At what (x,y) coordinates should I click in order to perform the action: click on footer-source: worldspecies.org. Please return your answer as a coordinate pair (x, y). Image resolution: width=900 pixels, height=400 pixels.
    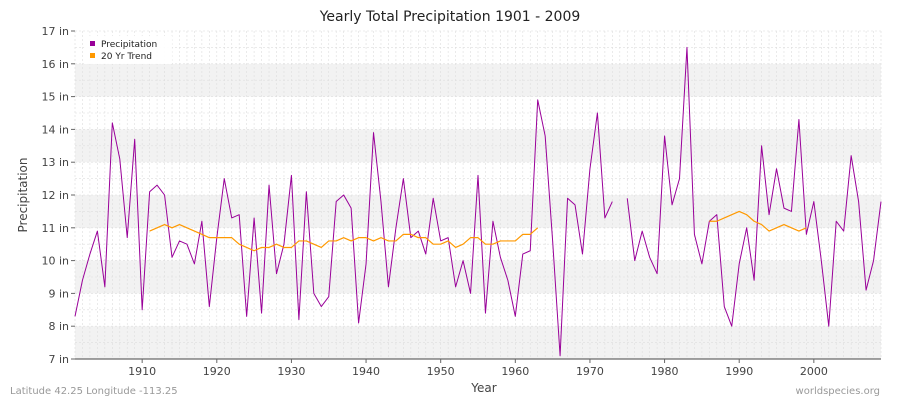
    Looking at the image, I should click on (838, 391).